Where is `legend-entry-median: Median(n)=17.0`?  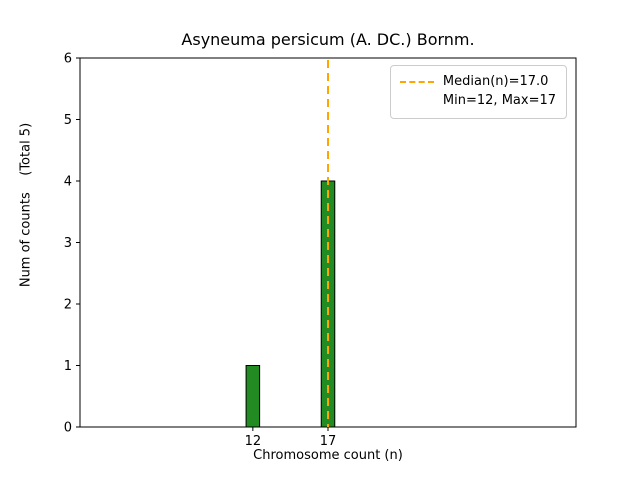 legend-entry-median: Median(n)=17.0 is located at coordinates (477, 82).